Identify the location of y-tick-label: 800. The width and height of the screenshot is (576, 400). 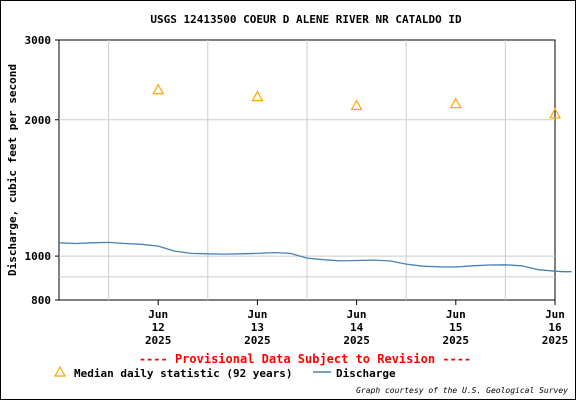
(41, 300).